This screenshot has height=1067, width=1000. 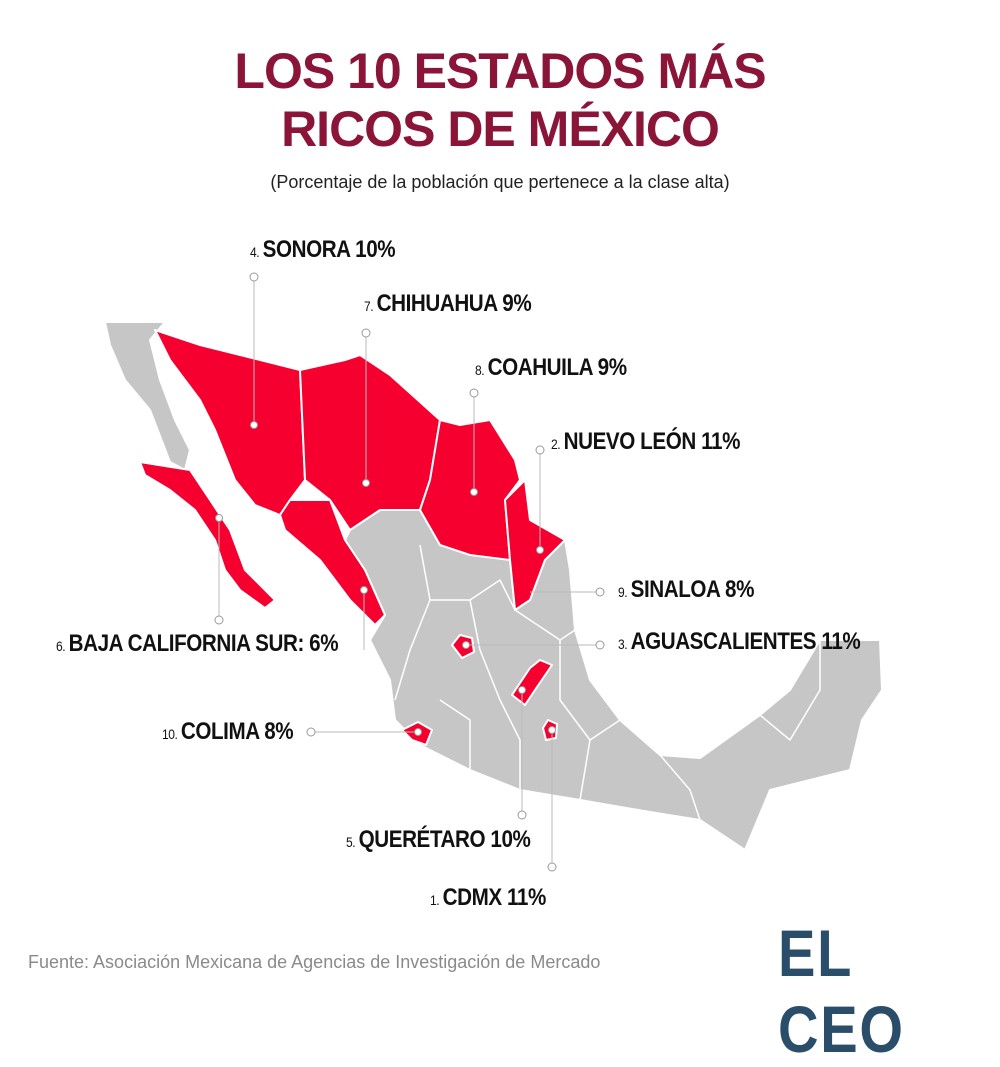 I want to click on label-cdmx: 1. CDMX 11%, so click(x=488, y=897).